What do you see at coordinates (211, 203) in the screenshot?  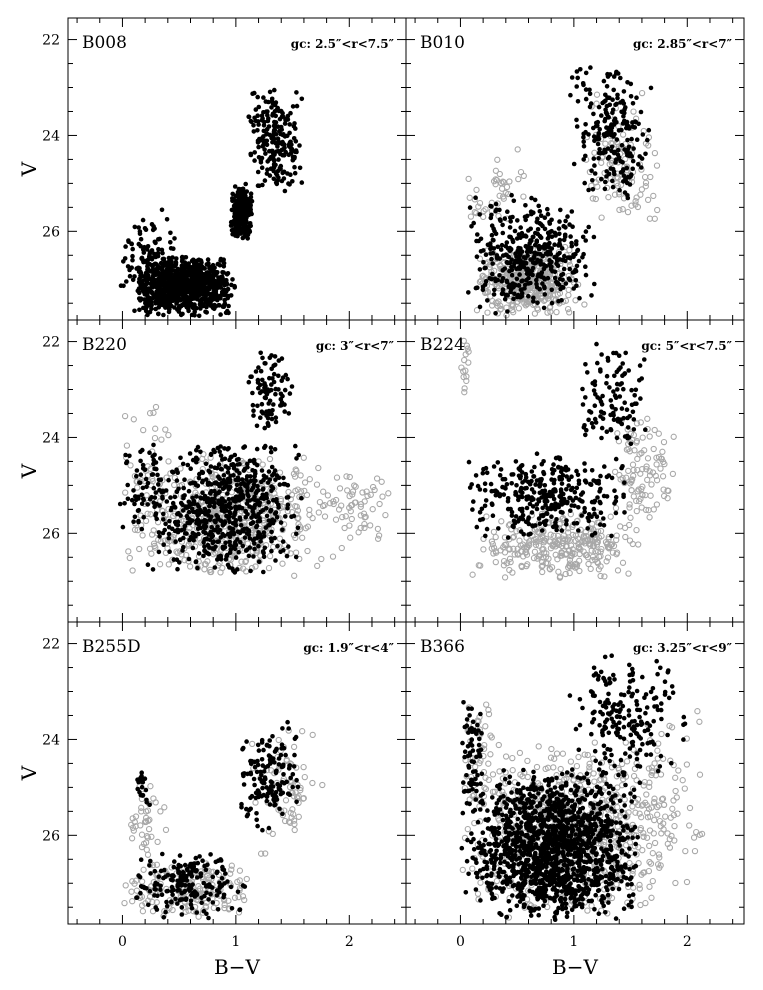 I see `panel-b008` at bounding box center [211, 203].